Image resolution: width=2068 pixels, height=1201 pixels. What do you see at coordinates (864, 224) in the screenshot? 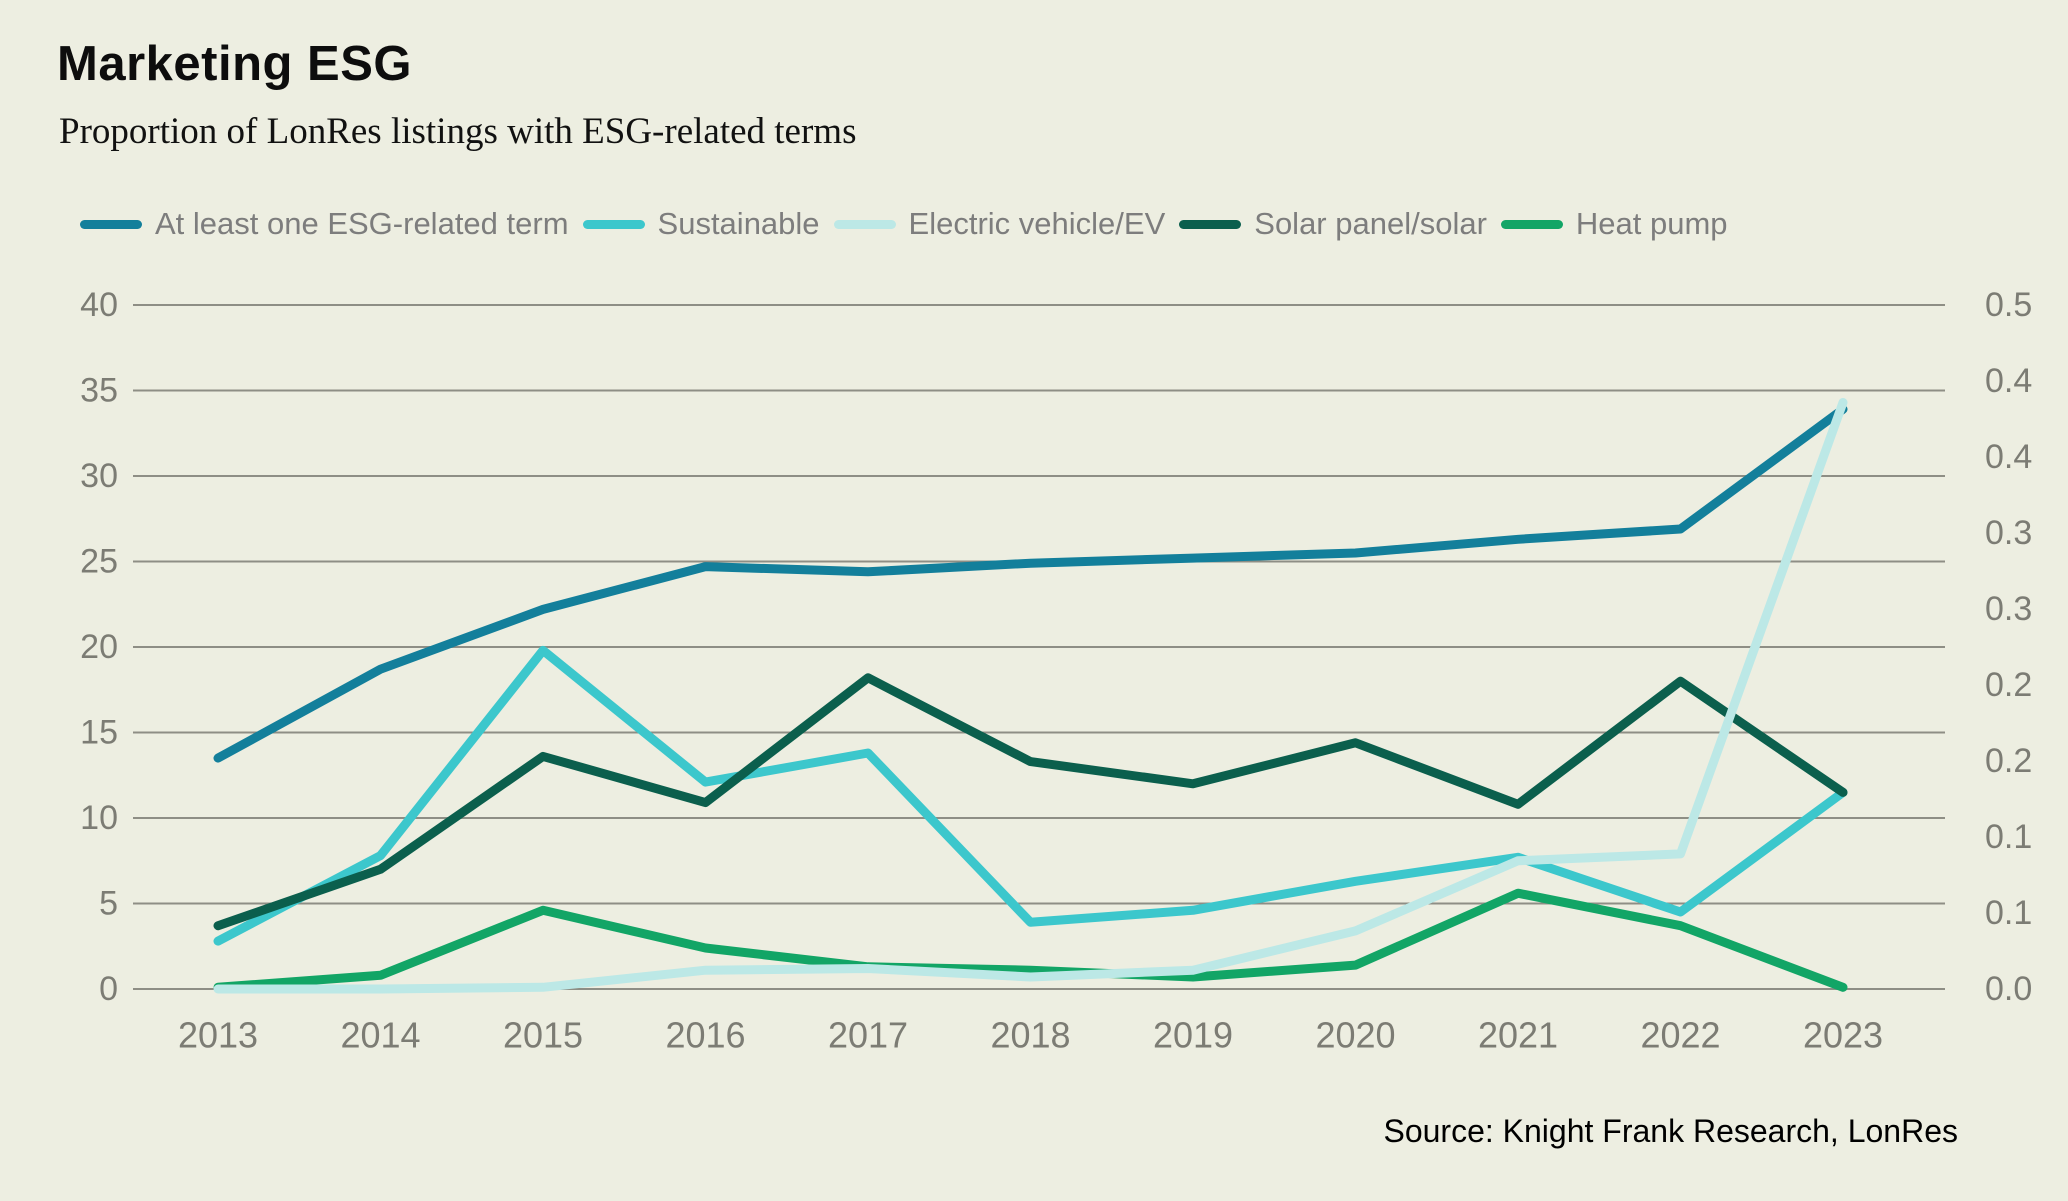
I see `legend-swatch-electric-vehicle-ev` at bounding box center [864, 224].